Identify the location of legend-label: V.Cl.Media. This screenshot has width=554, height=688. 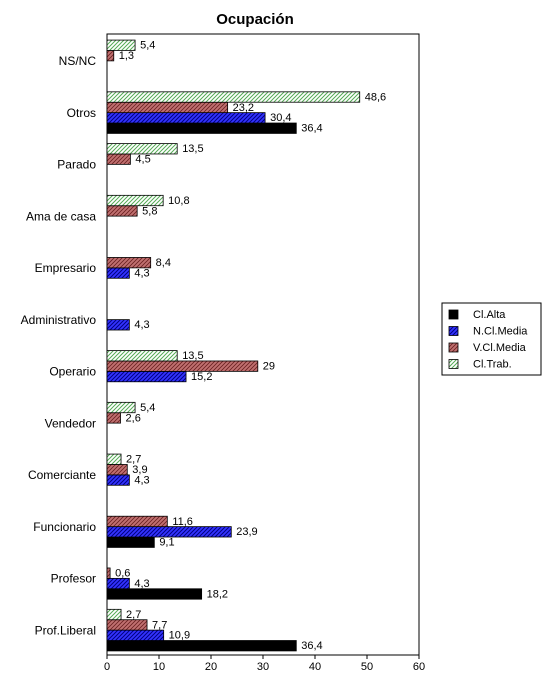
(500, 348).